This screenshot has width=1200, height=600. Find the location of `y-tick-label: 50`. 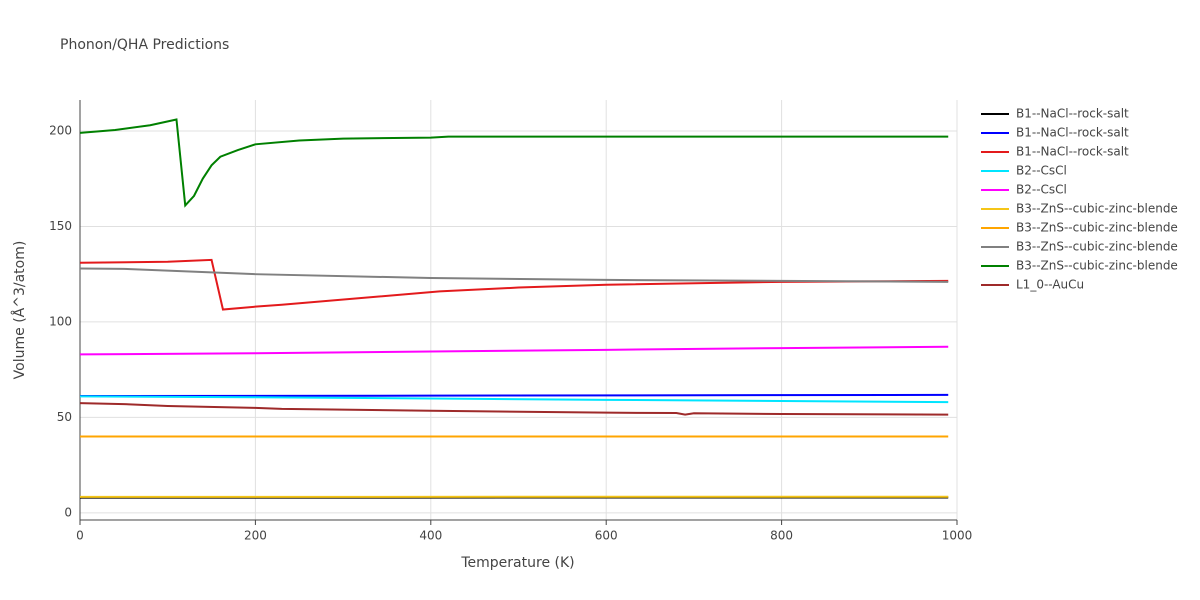

y-tick-label: 50 is located at coordinates (64, 417).